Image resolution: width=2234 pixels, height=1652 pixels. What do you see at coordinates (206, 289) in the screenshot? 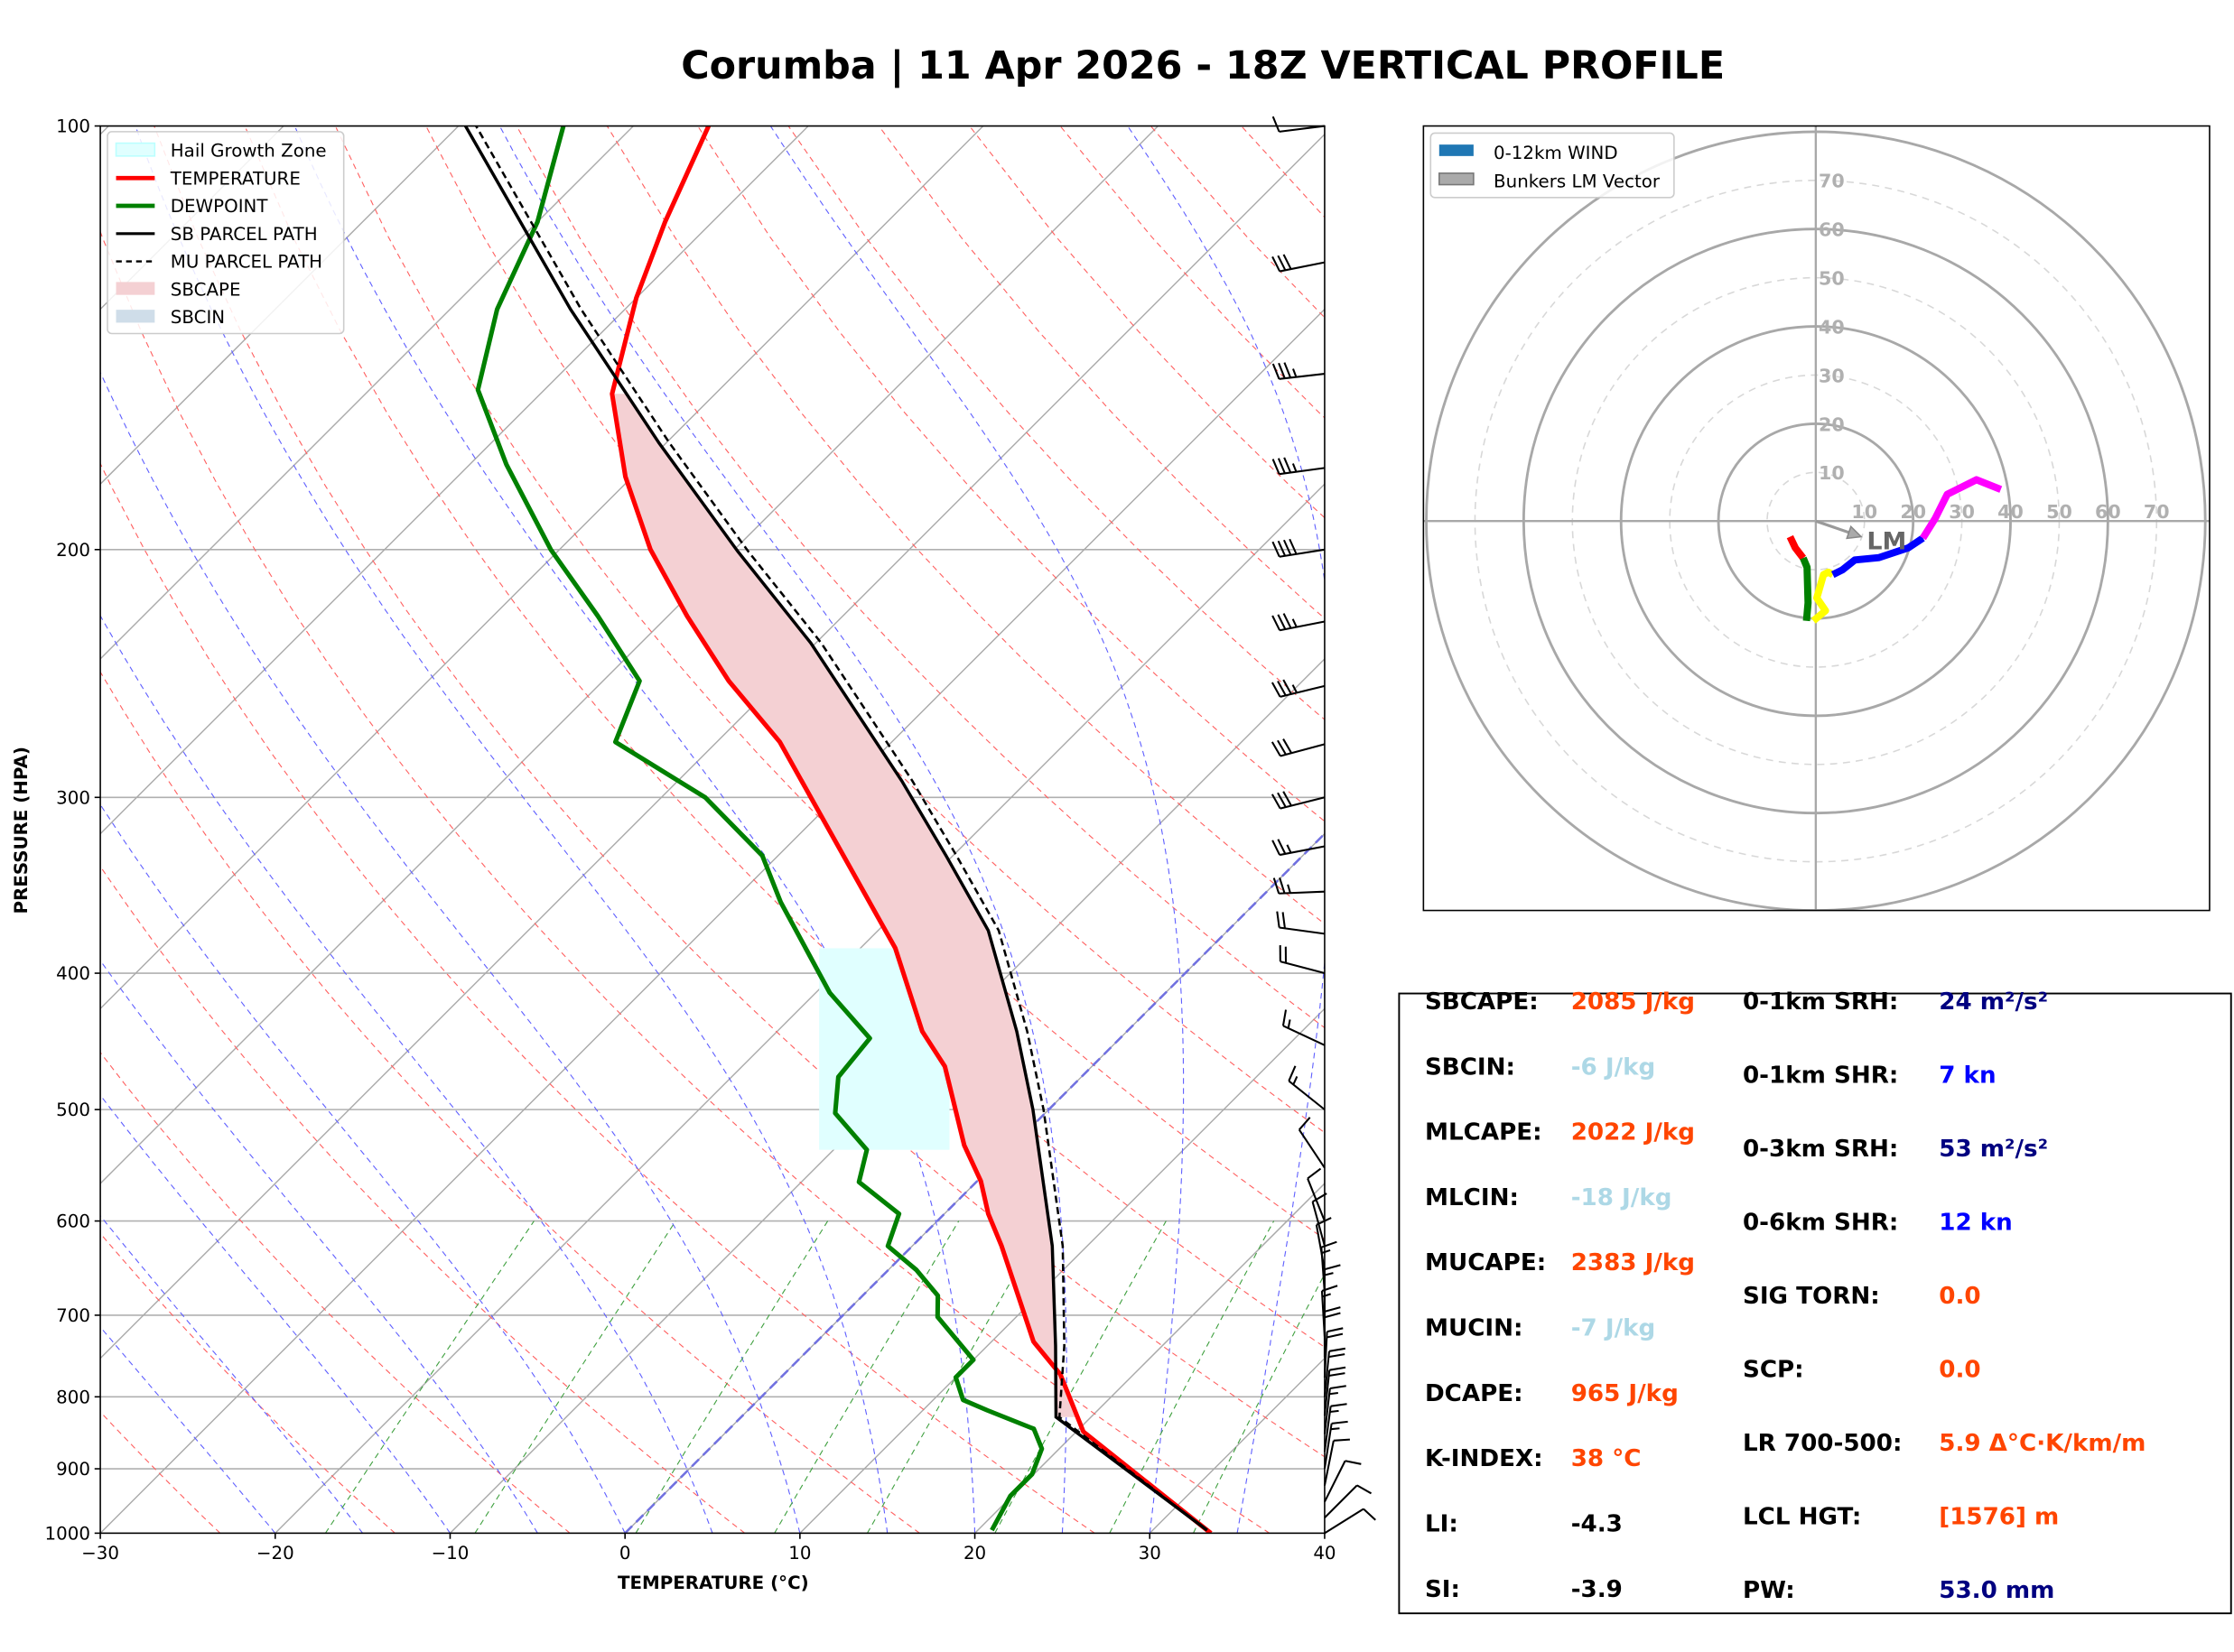
I see `legend-label: SBCAPE` at bounding box center [206, 289].